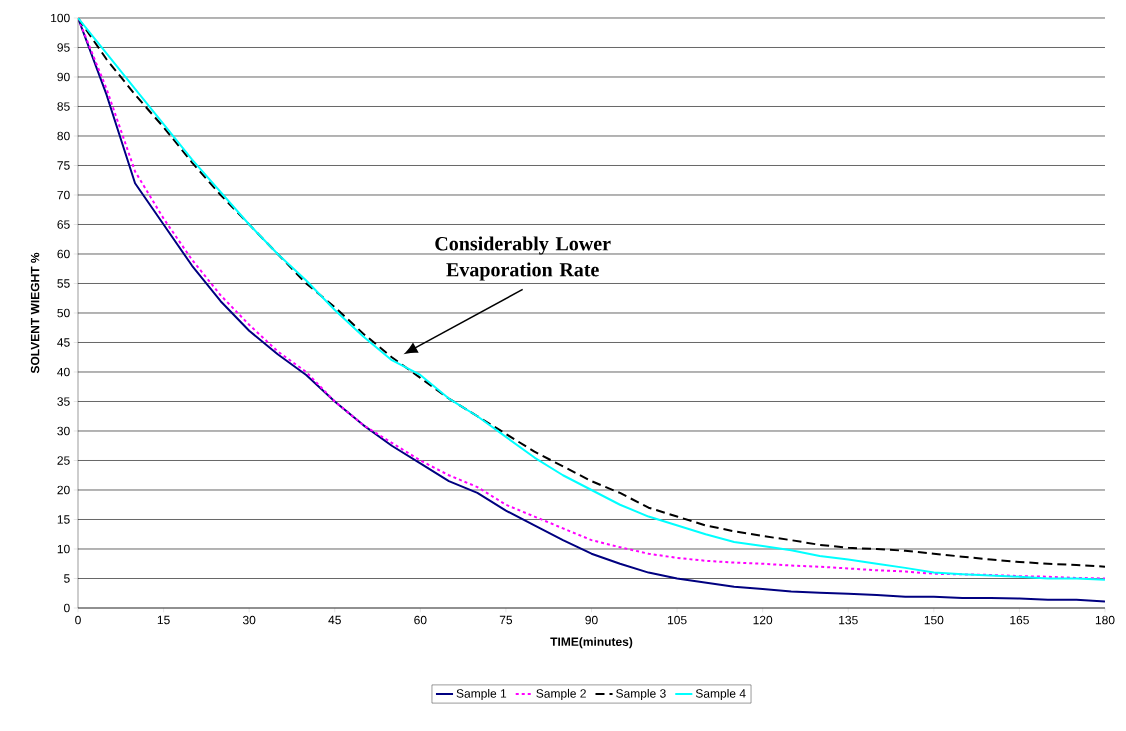 The width and height of the screenshot is (1126, 731). What do you see at coordinates (641, 694) in the screenshot?
I see `legend-label: Sample 3` at bounding box center [641, 694].